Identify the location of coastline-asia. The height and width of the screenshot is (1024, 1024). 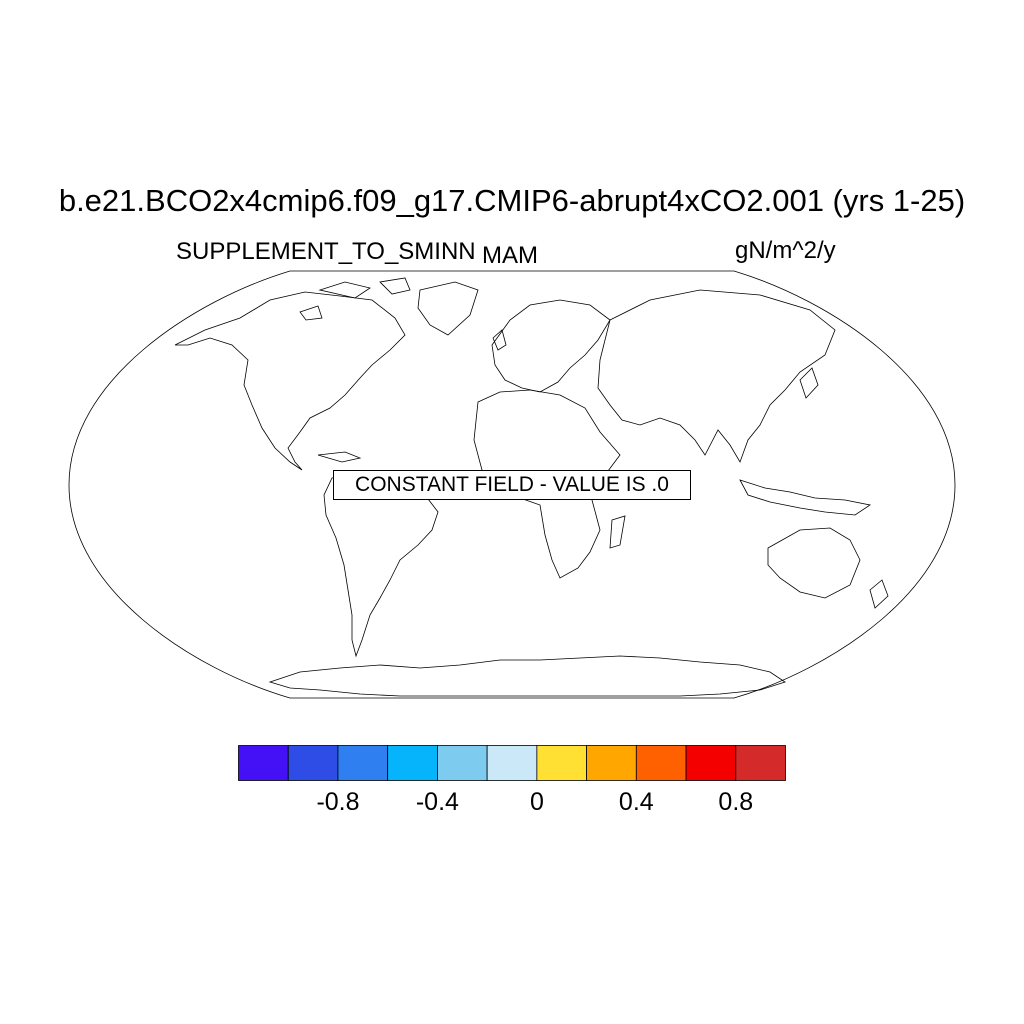
(716, 376).